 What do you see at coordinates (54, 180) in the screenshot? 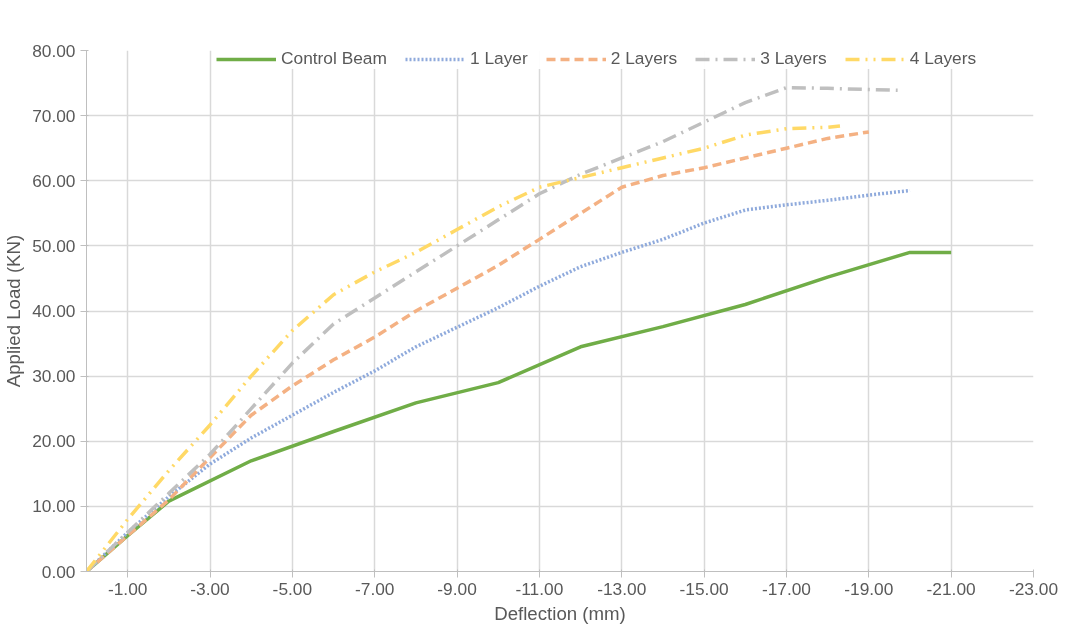
I see `y-tick-label: 60.00` at bounding box center [54, 180].